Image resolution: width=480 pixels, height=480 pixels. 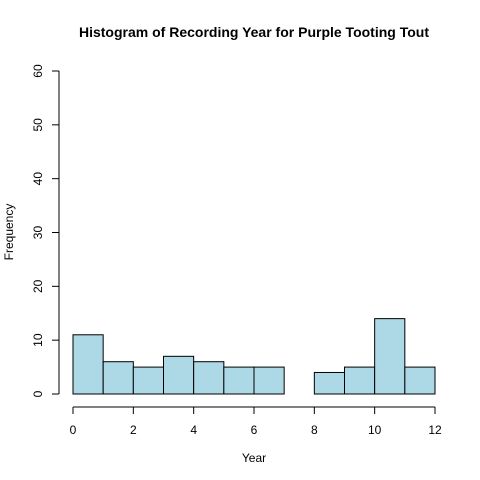 I want to click on y-tick-label-3: 30, so click(x=38, y=233).